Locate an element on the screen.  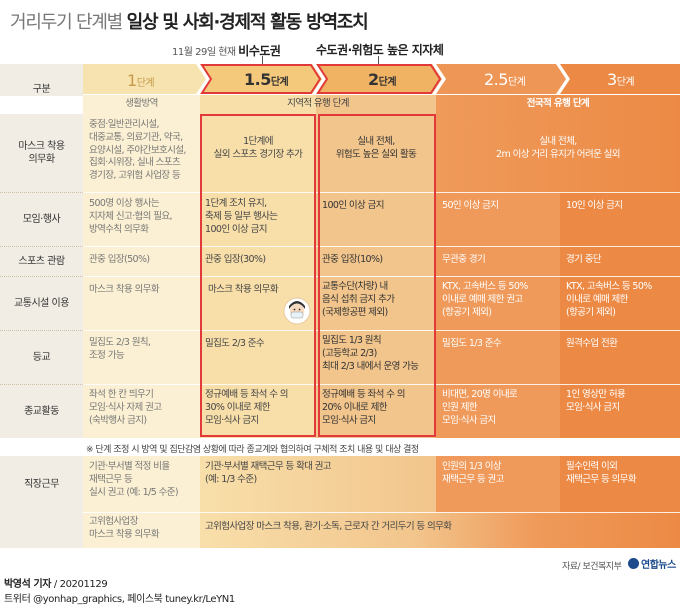
school-stage1-line: 조정 가능 is located at coordinates (107, 355).